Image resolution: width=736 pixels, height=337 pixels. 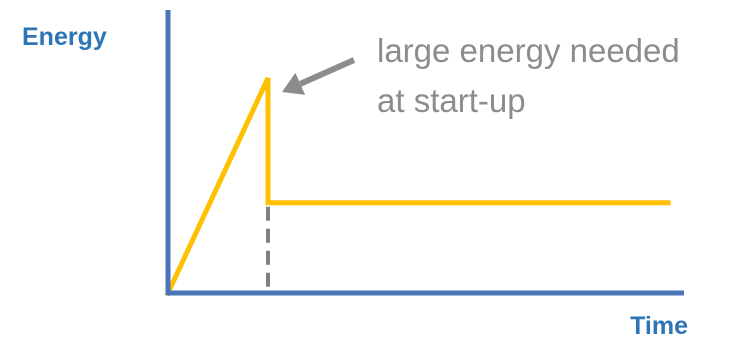 I want to click on annotation-arrow-icon, so click(x=294, y=83).